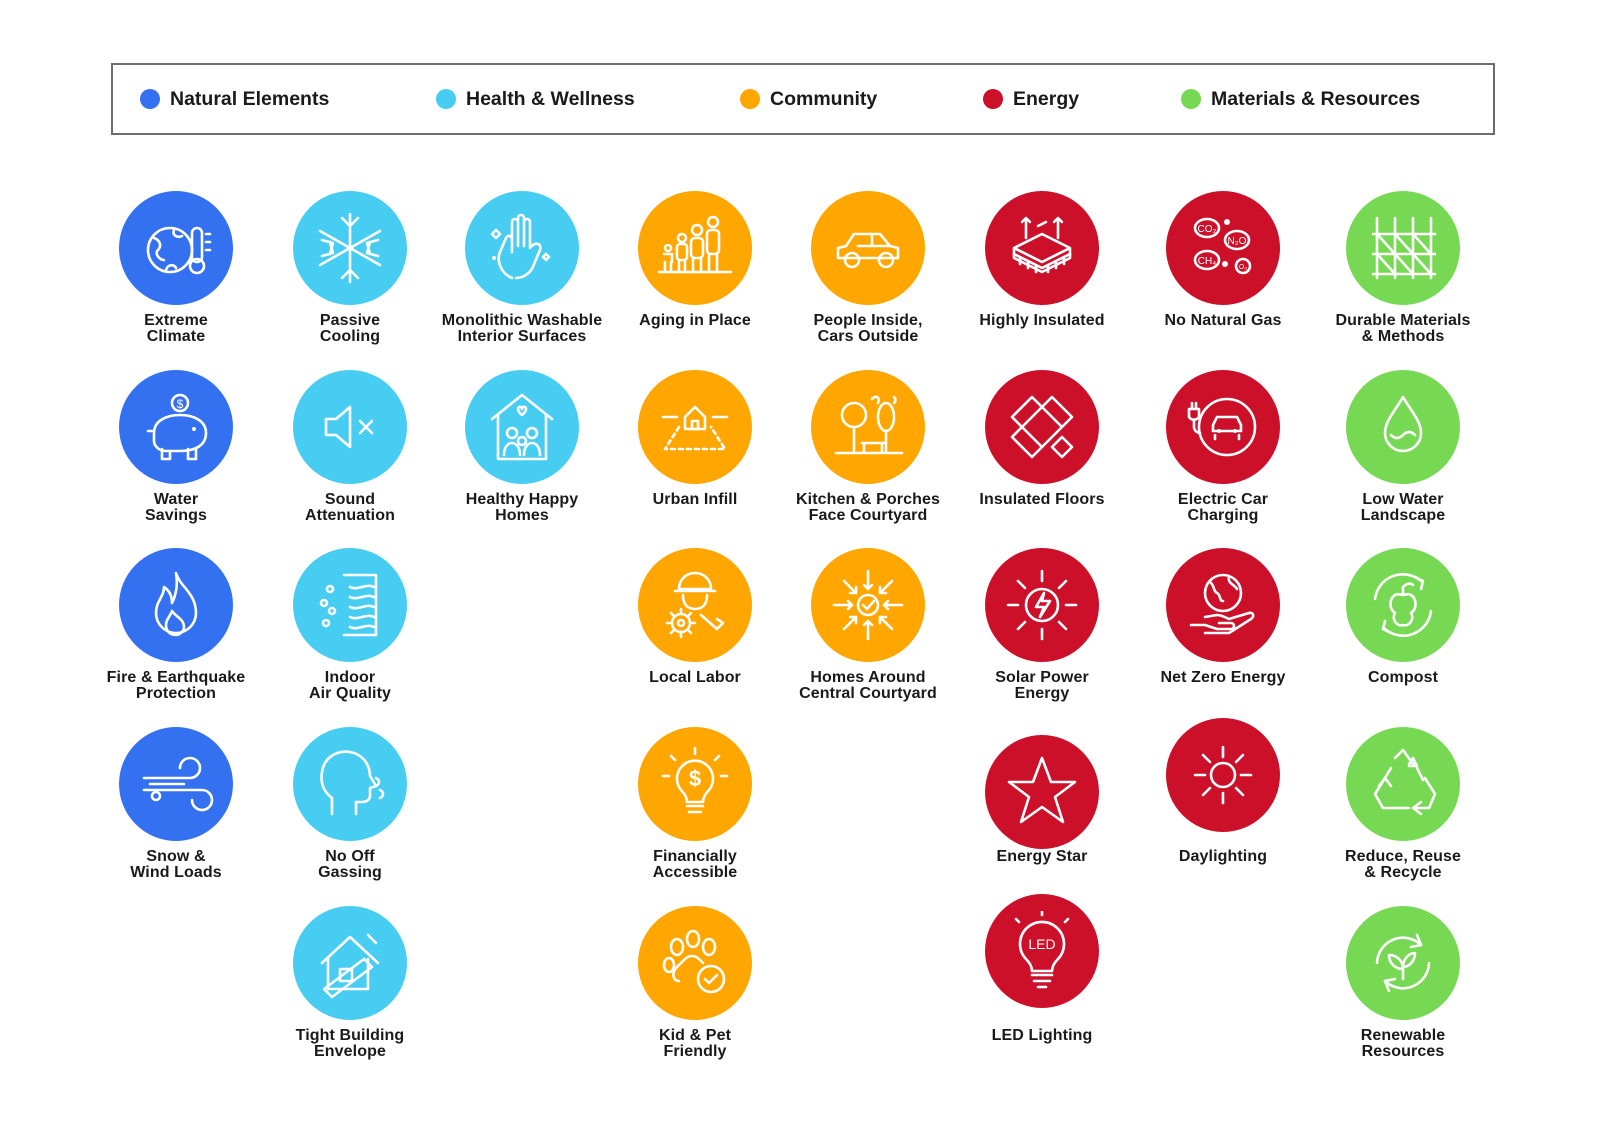 The width and height of the screenshot is (1600, 1129). I want to click on legend-label: Natural Elements, so click(250, 98).